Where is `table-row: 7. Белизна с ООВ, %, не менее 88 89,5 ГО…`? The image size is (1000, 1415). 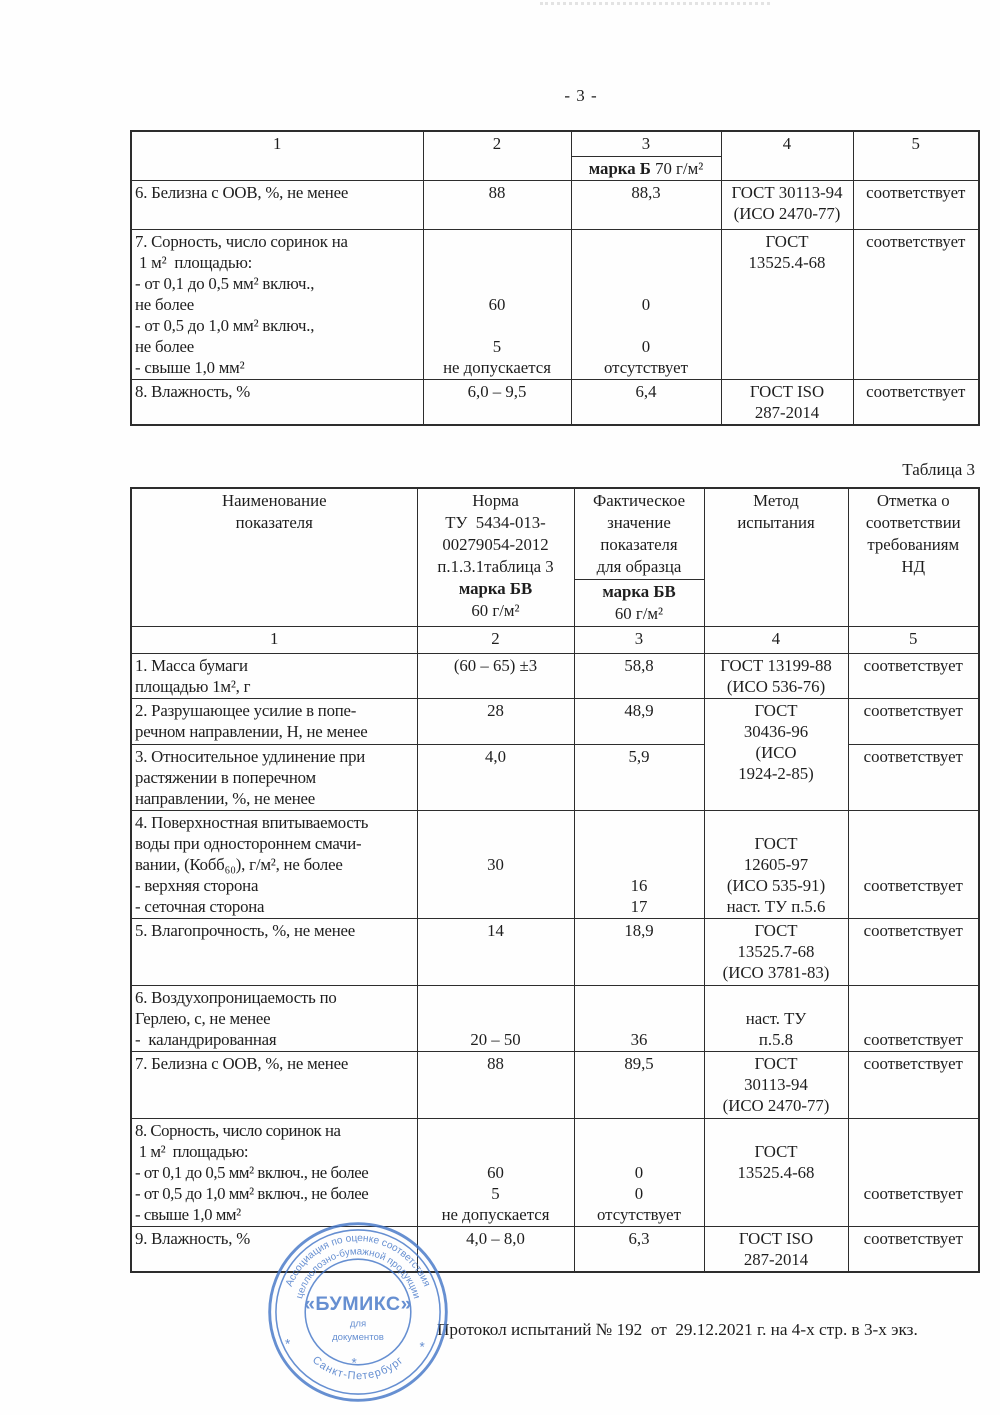
table-row: 7. Белизна с ООВ, %, не менее 88 89,5 ГО… is located at coordinates (555, 1085).